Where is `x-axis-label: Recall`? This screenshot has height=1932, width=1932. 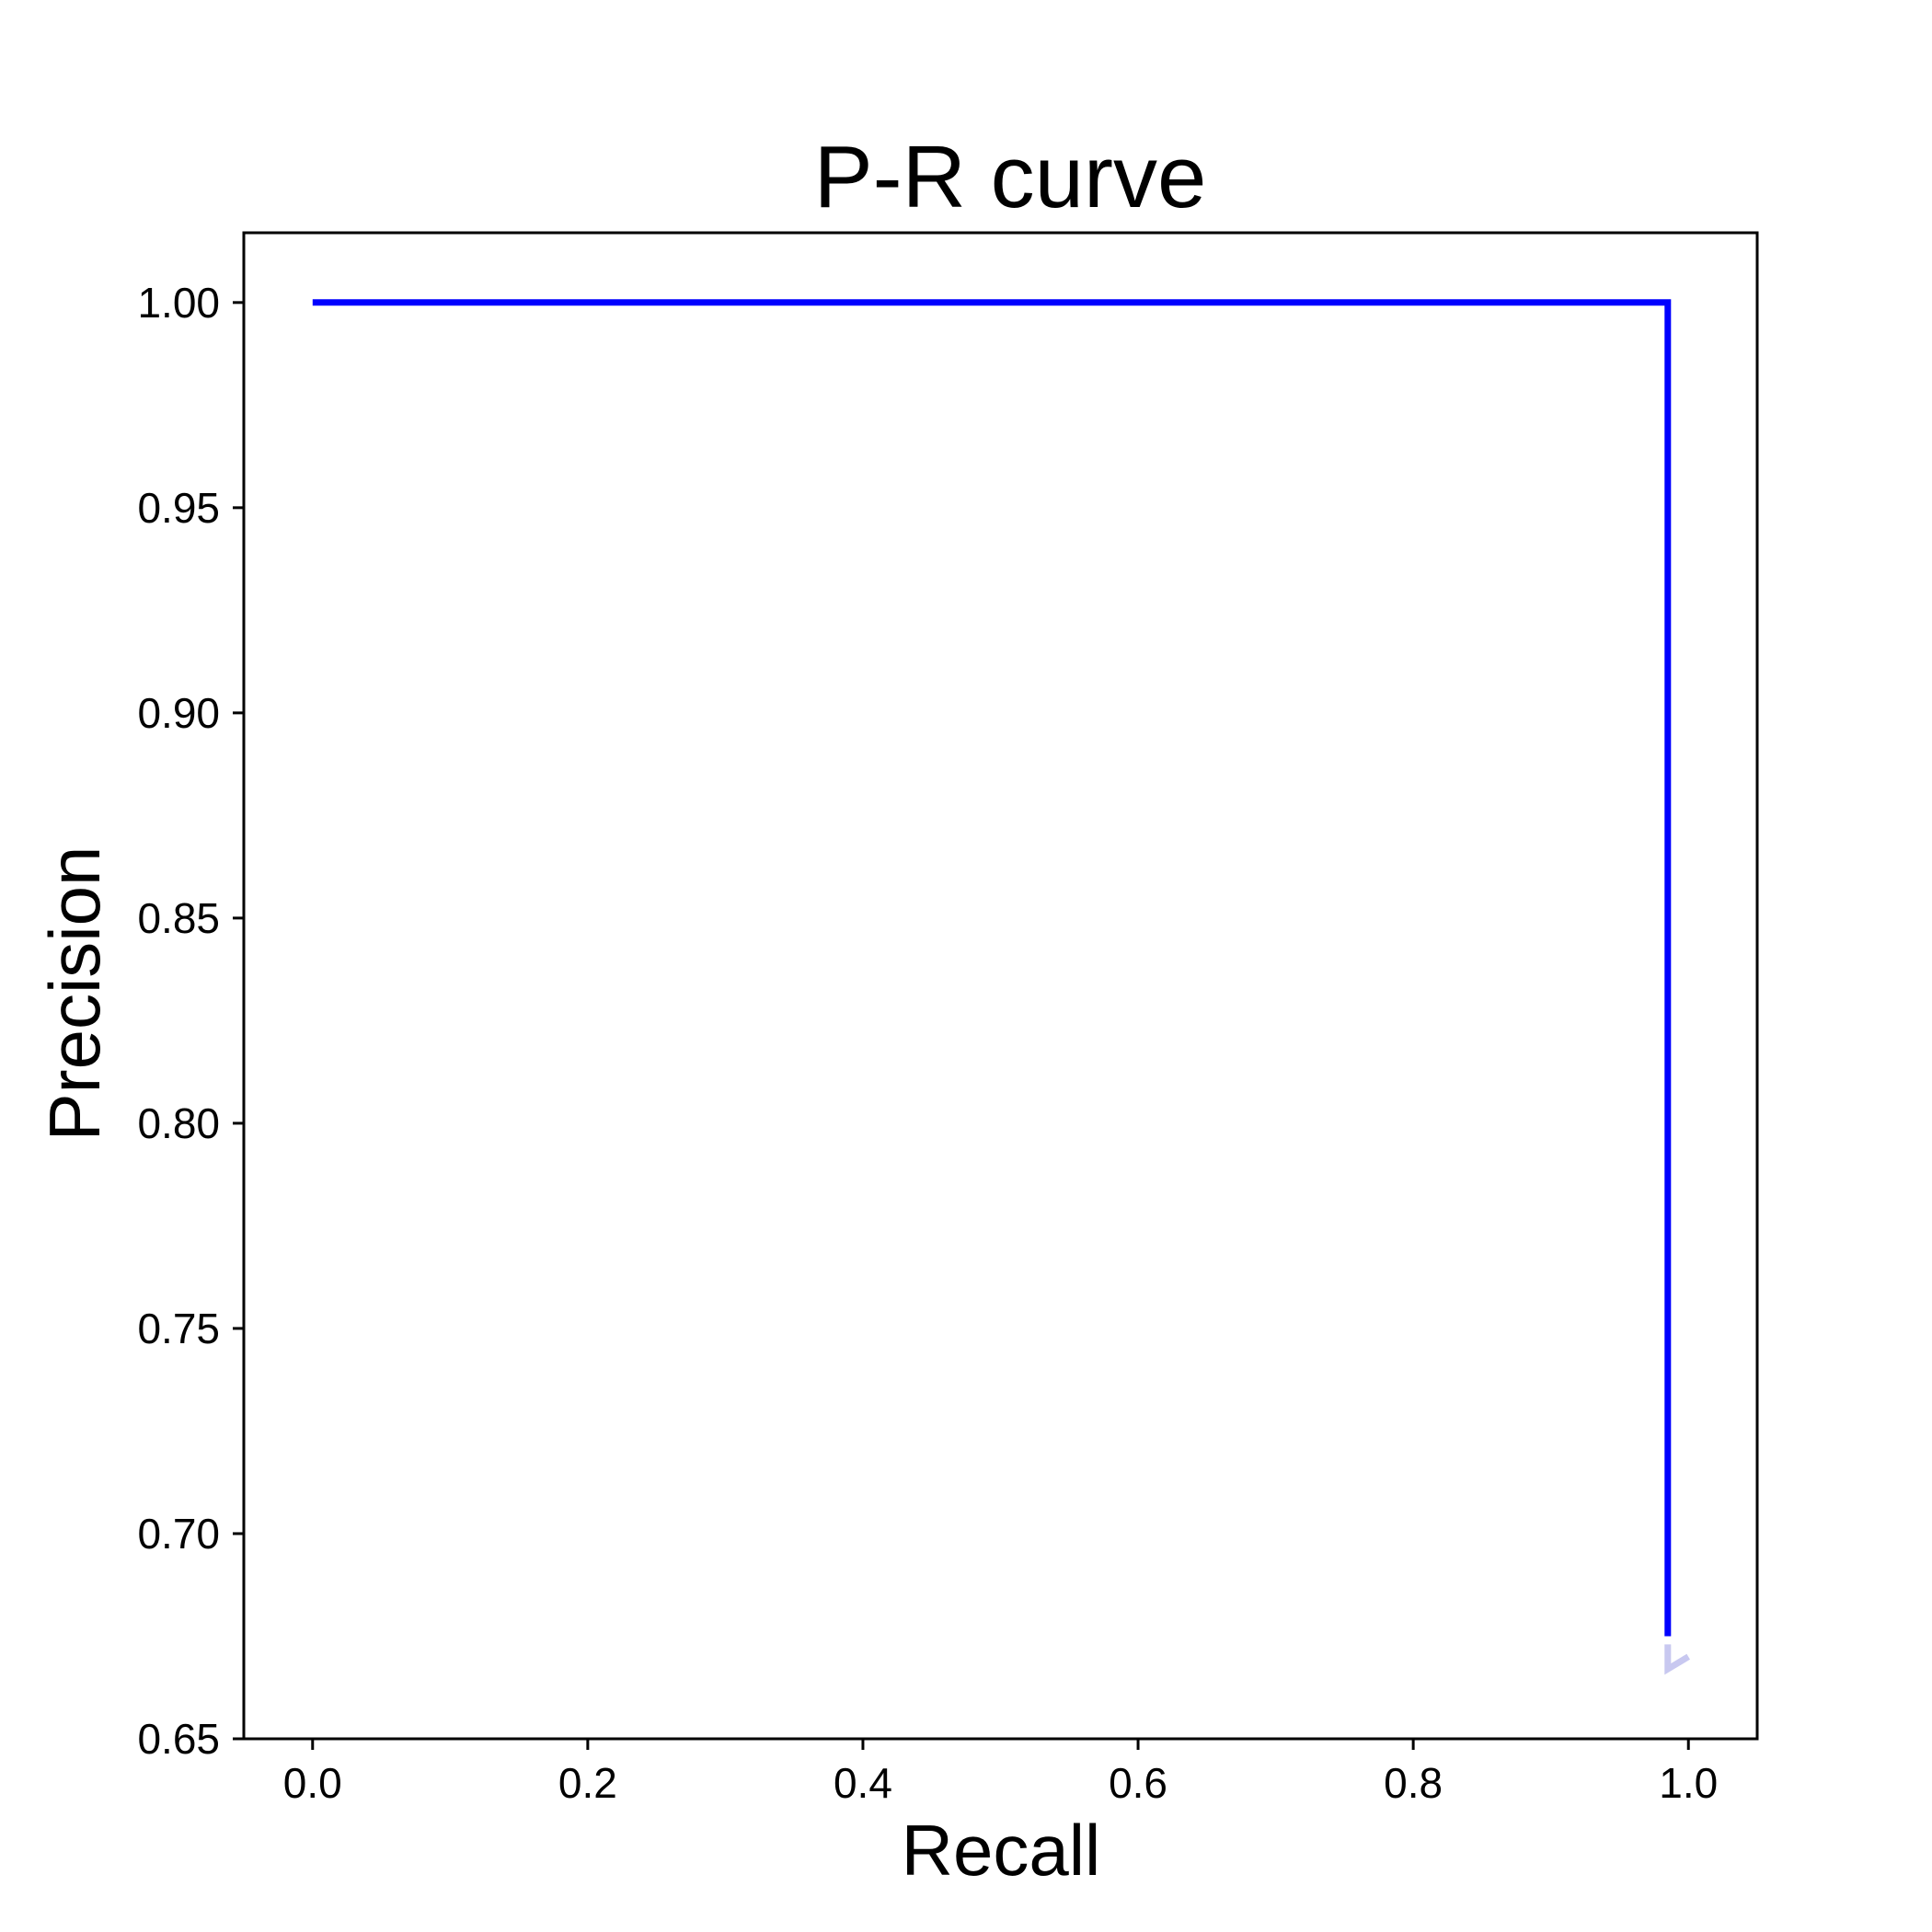 x-axis-label: Recall is located at coordinates (1001, 1850).